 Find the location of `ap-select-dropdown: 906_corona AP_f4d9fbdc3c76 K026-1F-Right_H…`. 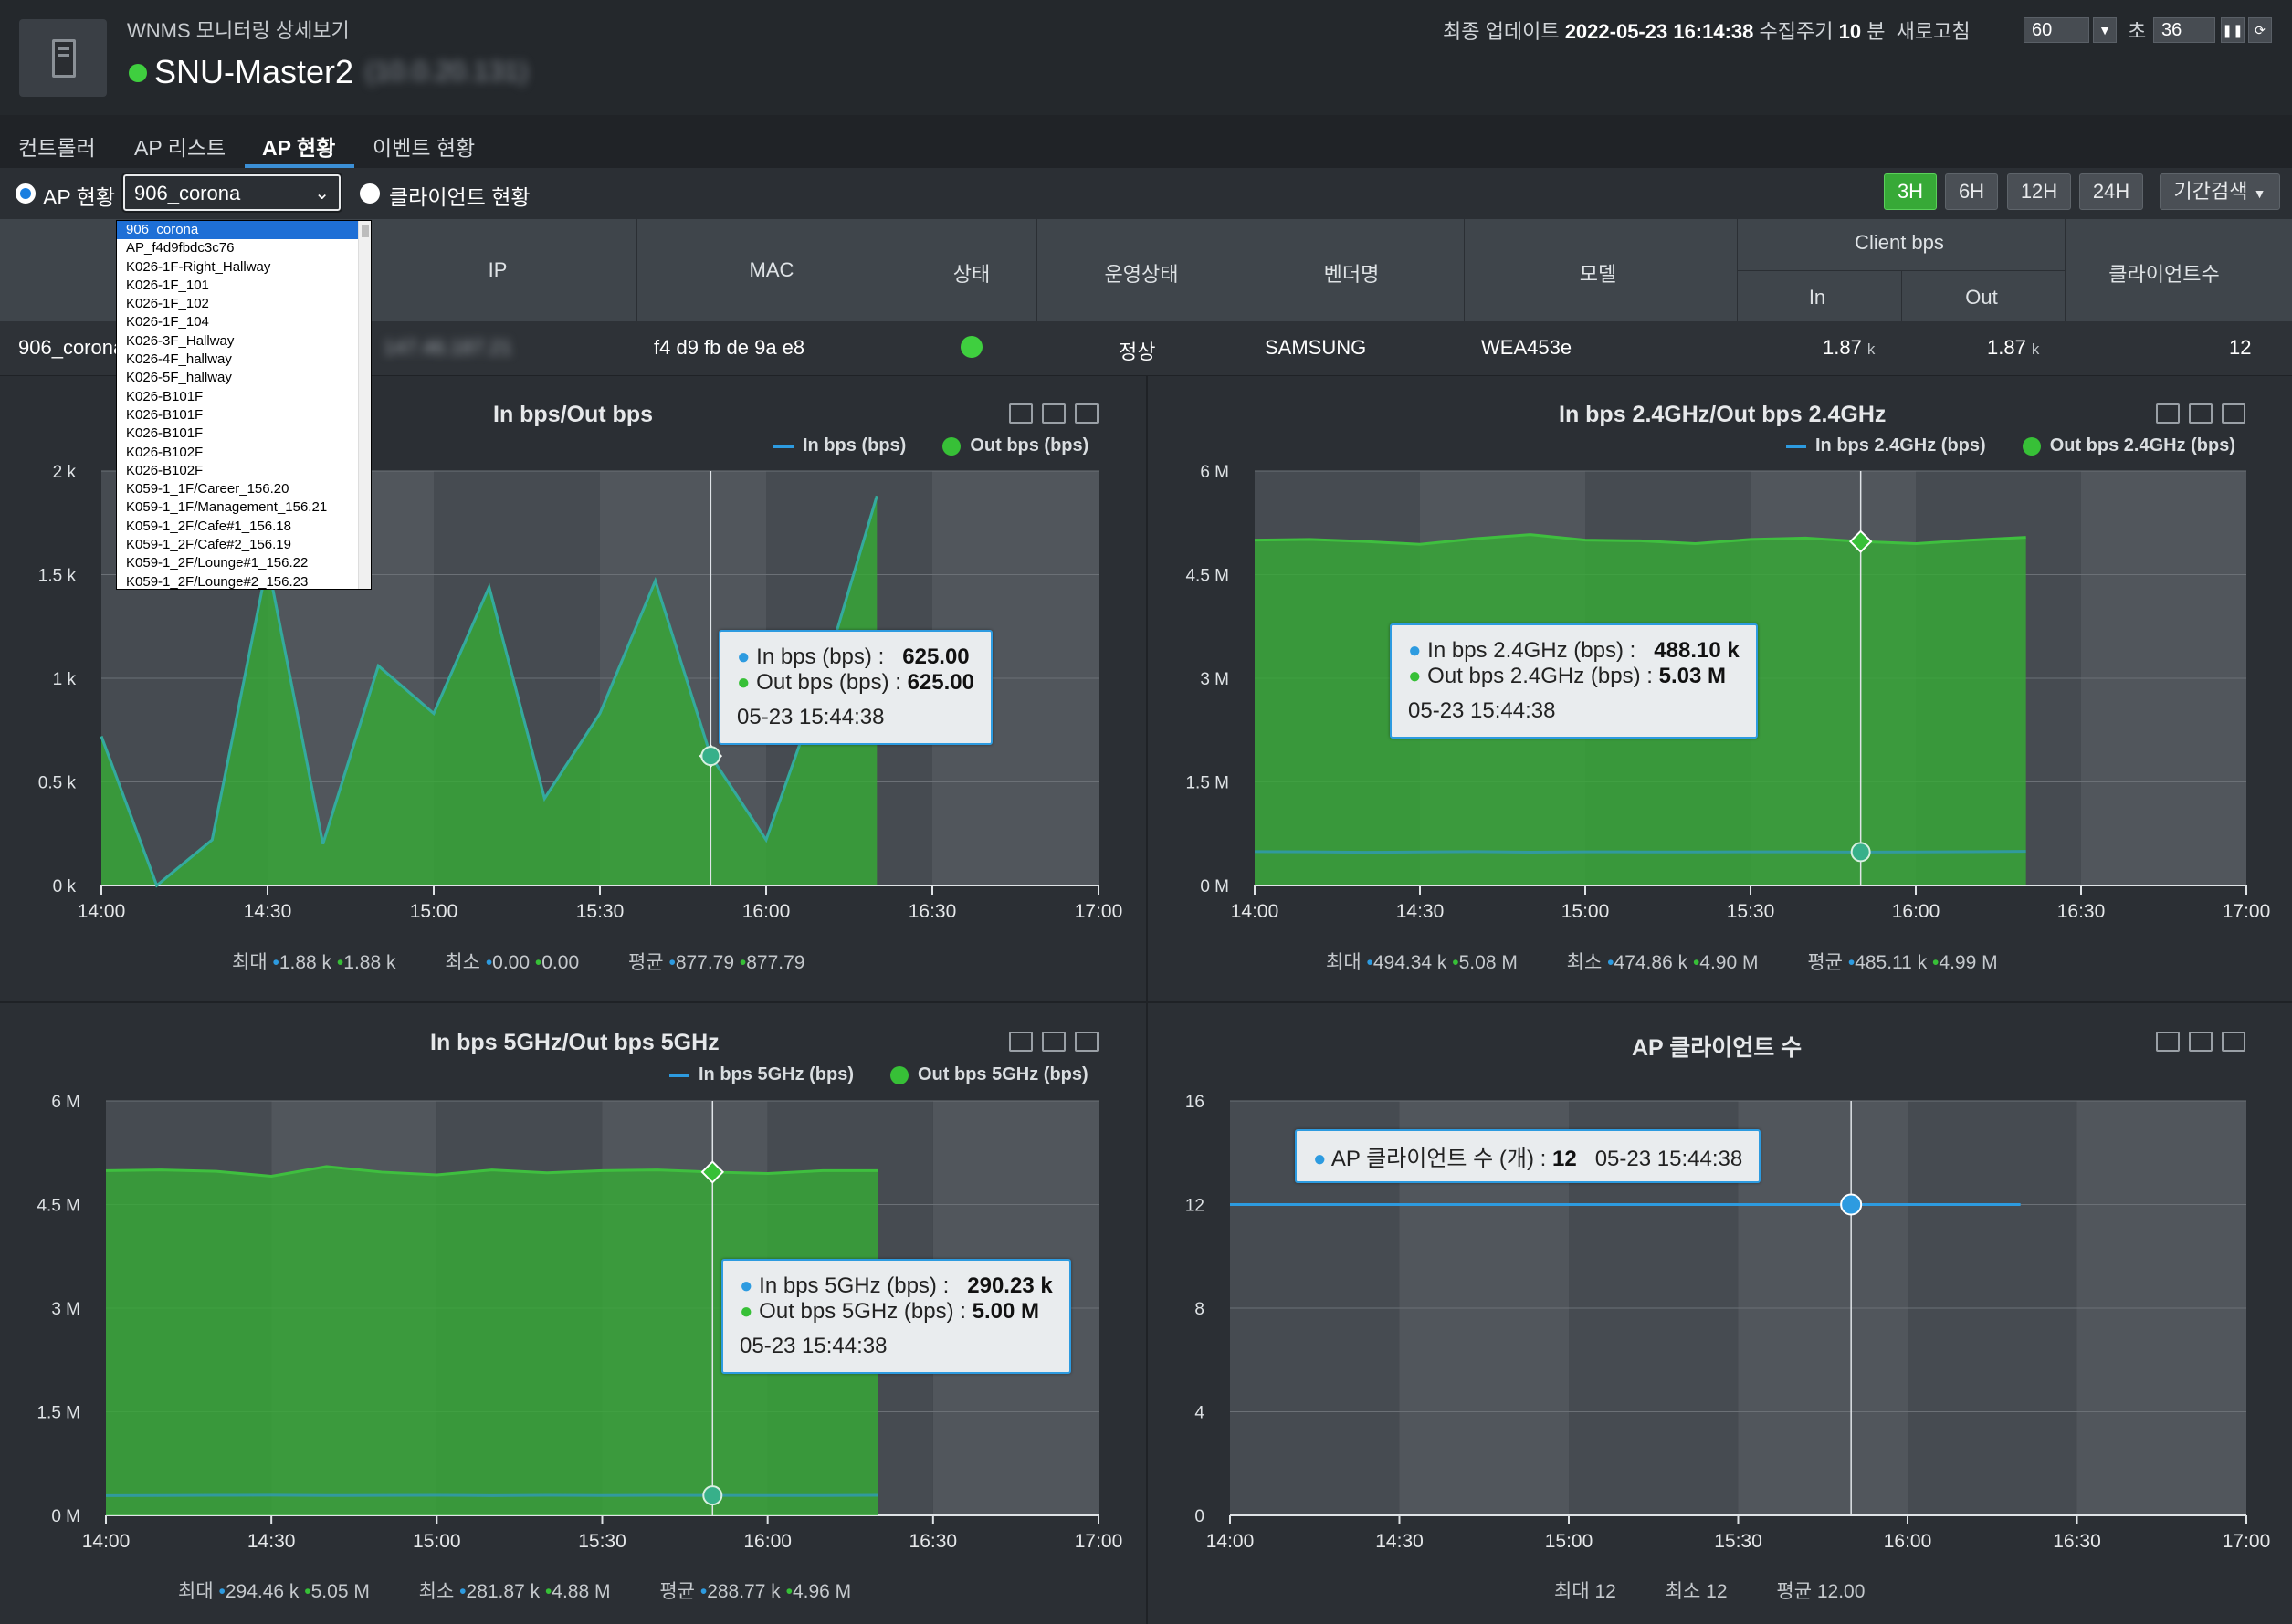

ap-select-dropdown: 906_corona AP_f4d9fbdc3c76 K026-1F-Right_H… is located at coordinates (244, 405).